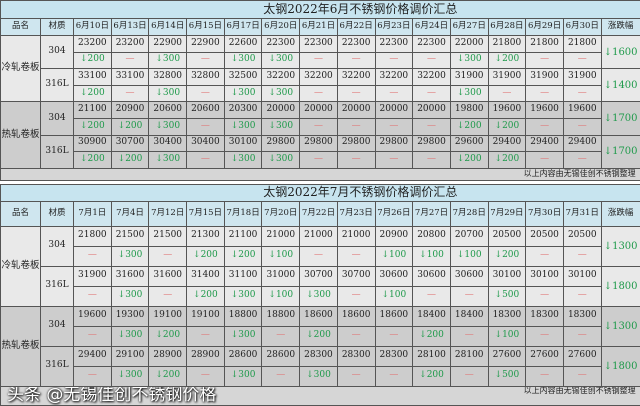 Image resolution: width=640 pixels, height=406 pixels. Describe the element at coordinates (545, 27) in the screenshot. I see `header-date: 6月29日` at that location.